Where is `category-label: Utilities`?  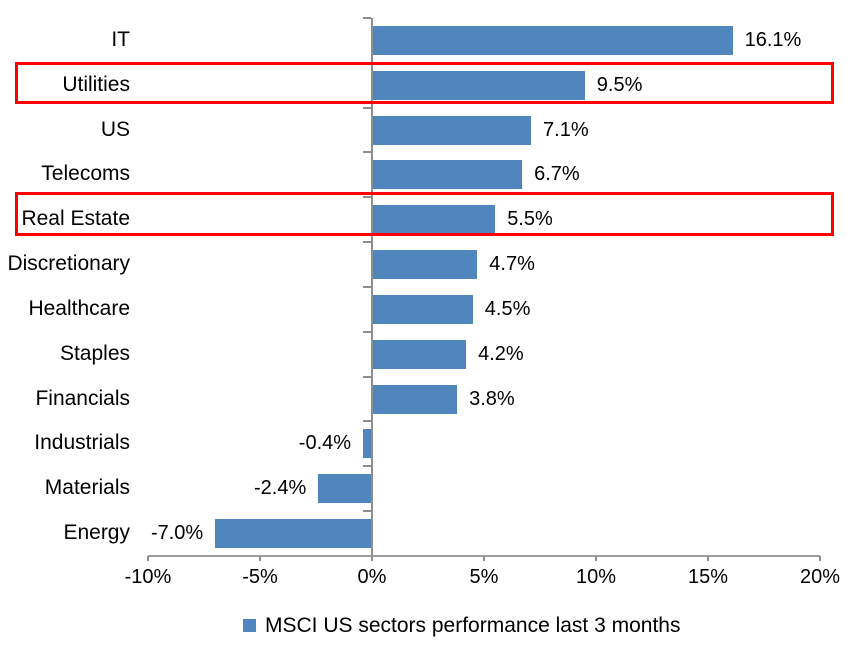 category-label: Utilities is located at coordinates (96, 84).